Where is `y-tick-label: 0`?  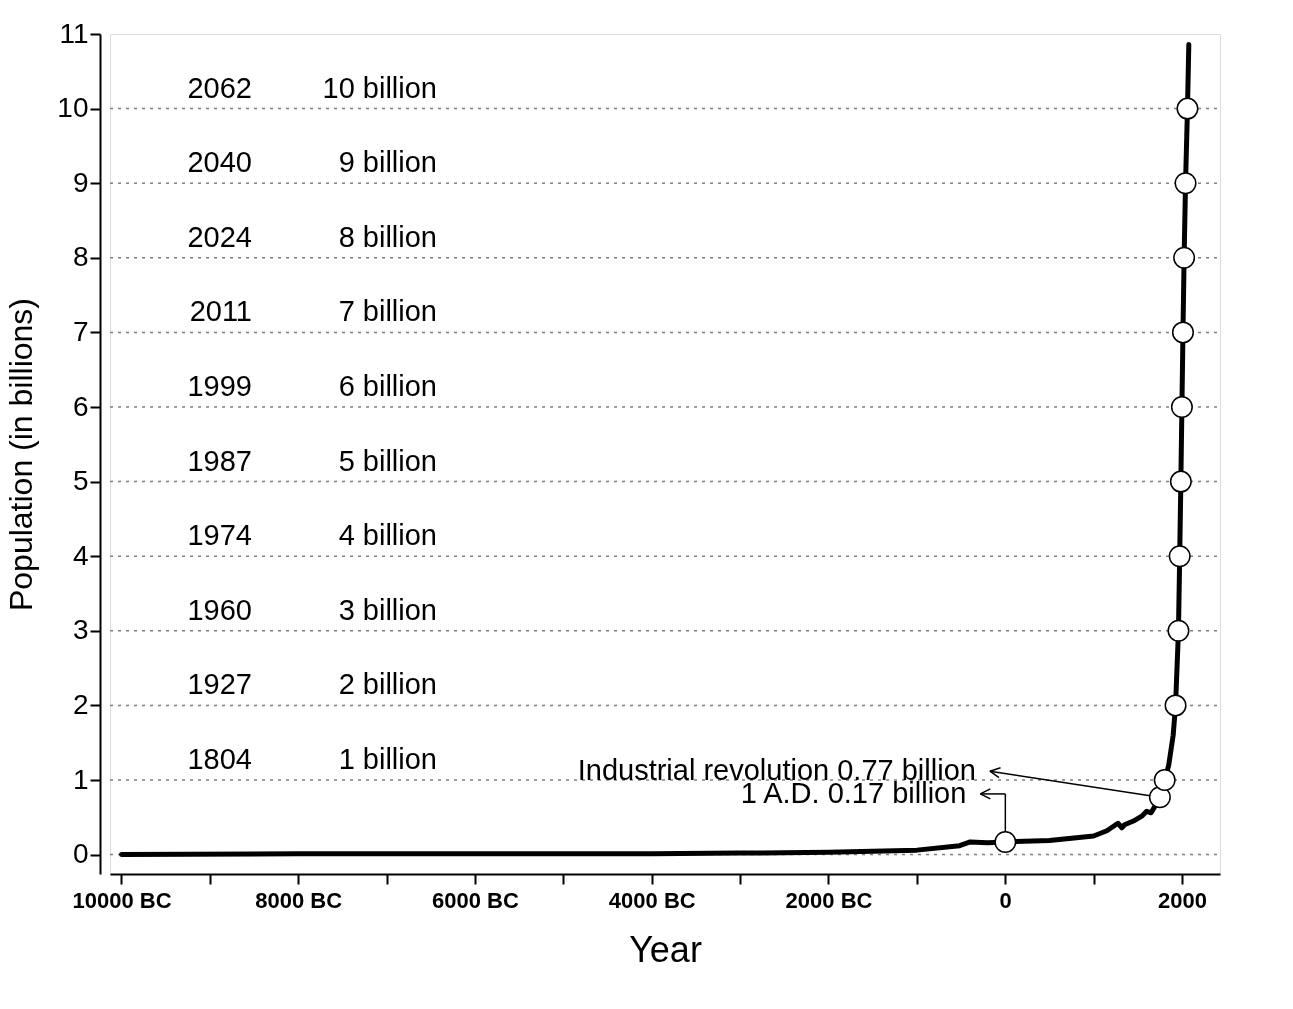 y-tick-label: 0 is located at coordinates (80, 854).